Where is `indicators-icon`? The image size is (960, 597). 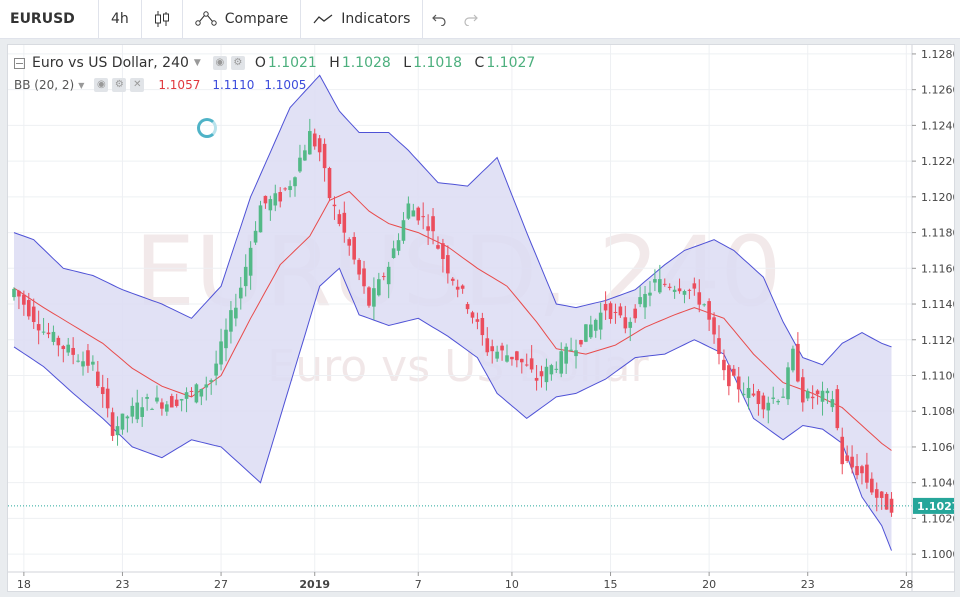
indicators-icon is located at coordinates (323, 19).